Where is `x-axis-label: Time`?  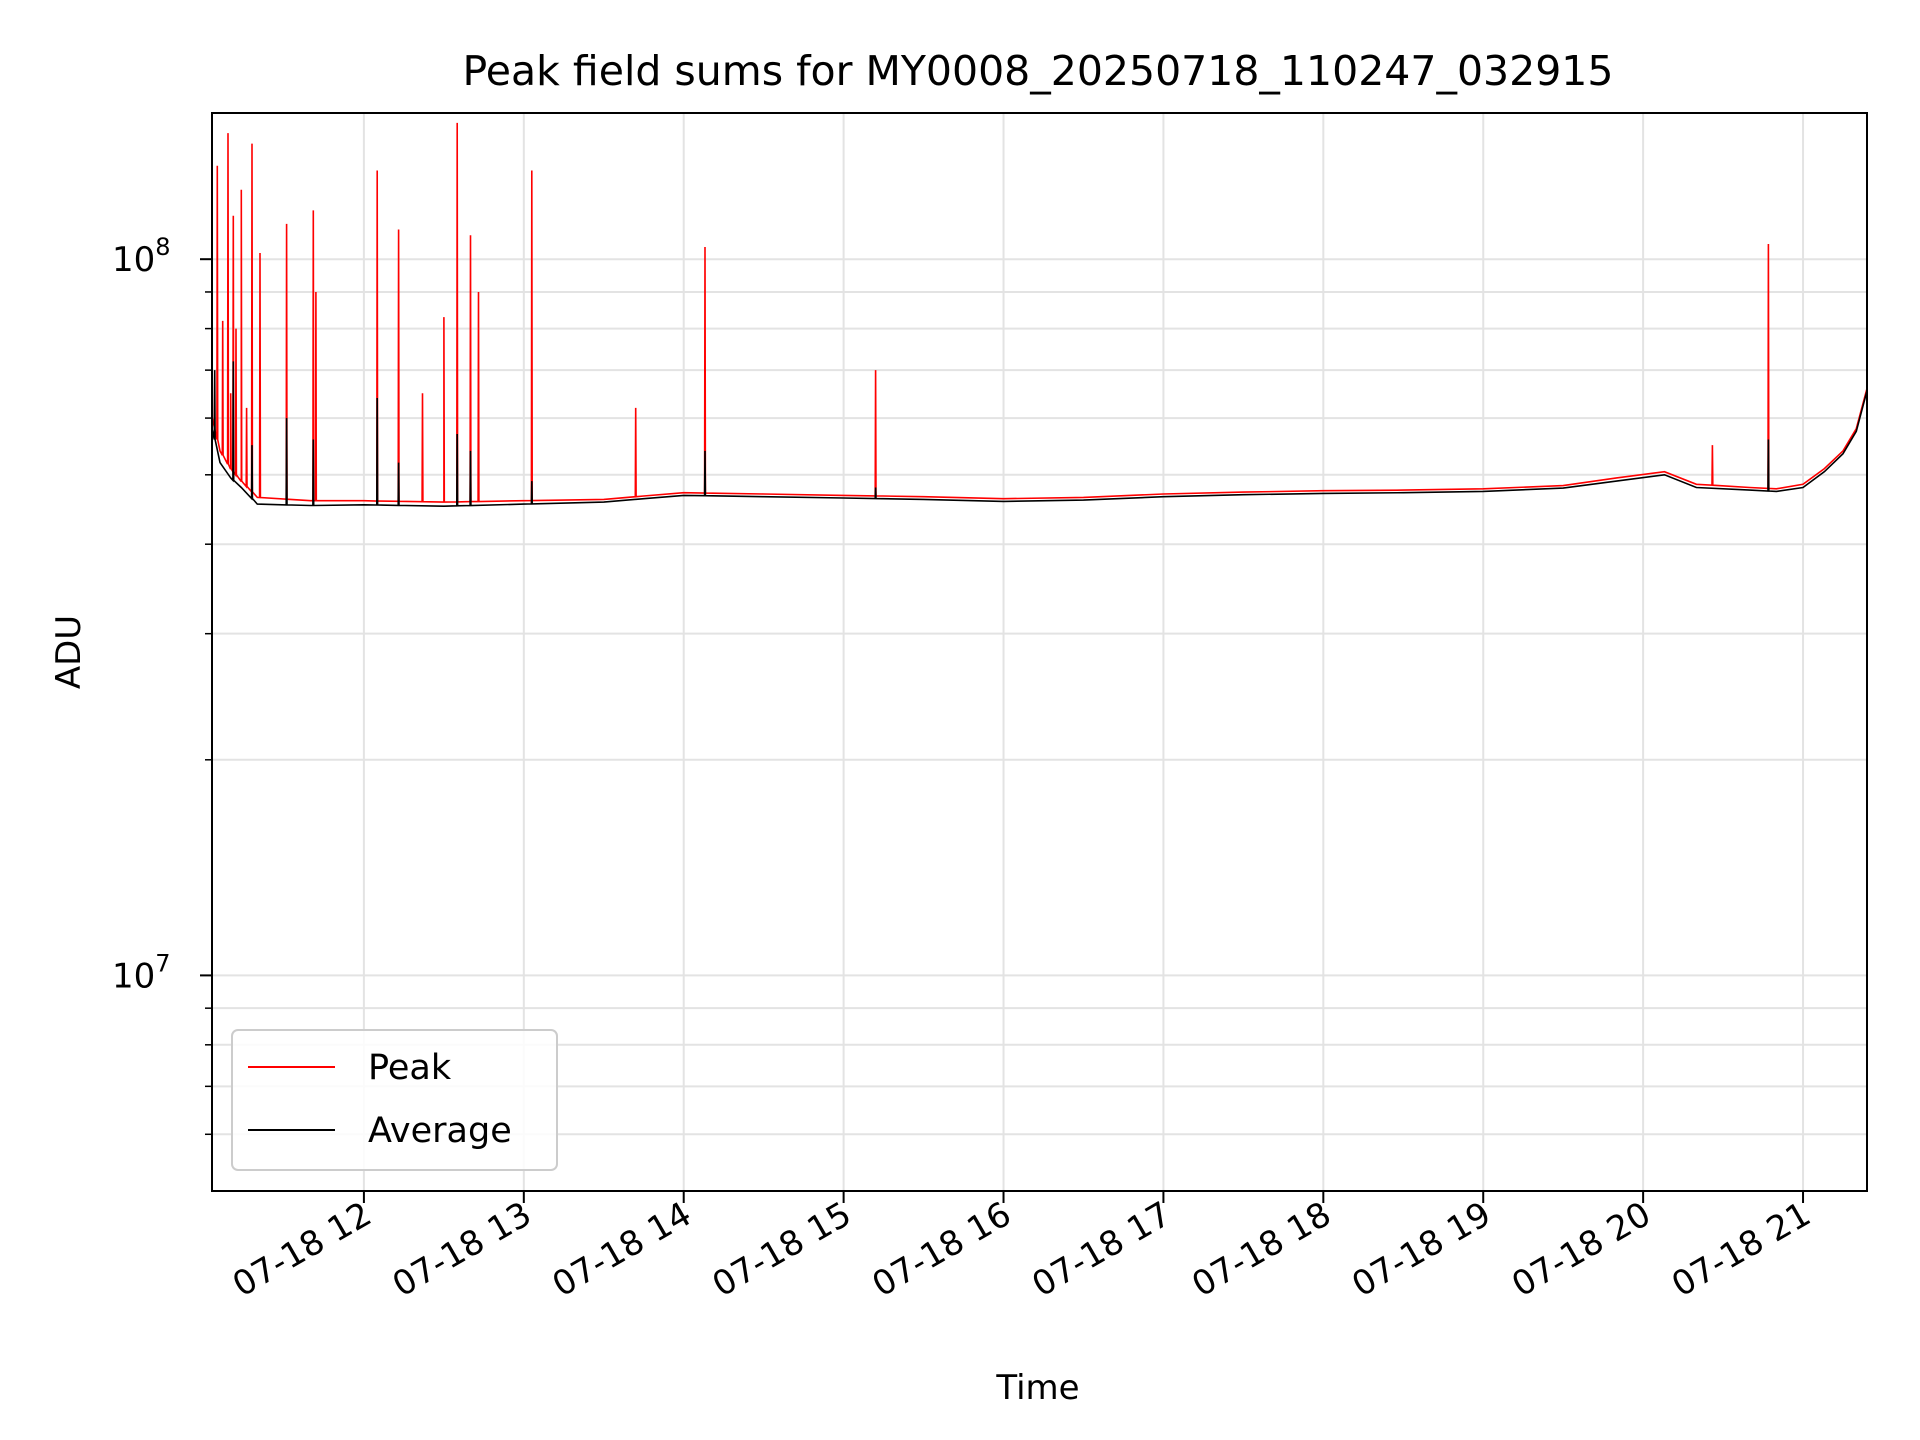 x-axis-label: Time is located at coordinates (1037, 1388).